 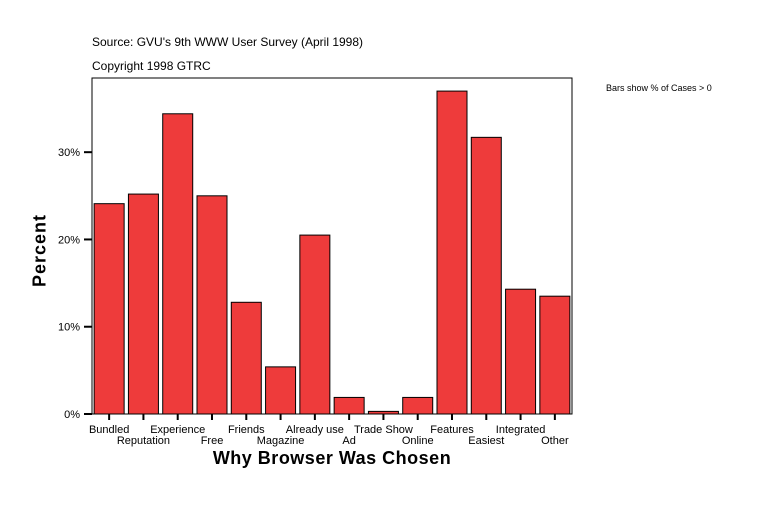 I want to click on x-tick-label: Bundled, so click(x=109, y=430).